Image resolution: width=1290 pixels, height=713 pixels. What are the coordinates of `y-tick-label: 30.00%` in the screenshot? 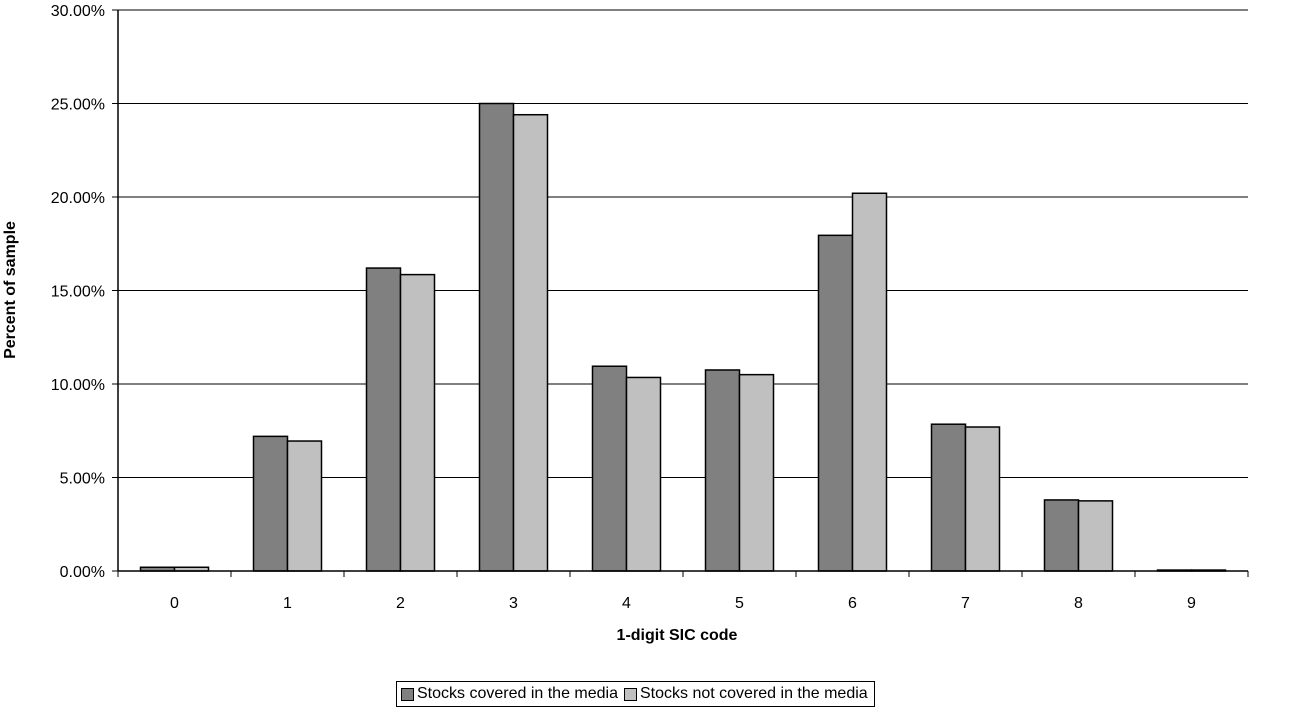 It's located at (78, 11).